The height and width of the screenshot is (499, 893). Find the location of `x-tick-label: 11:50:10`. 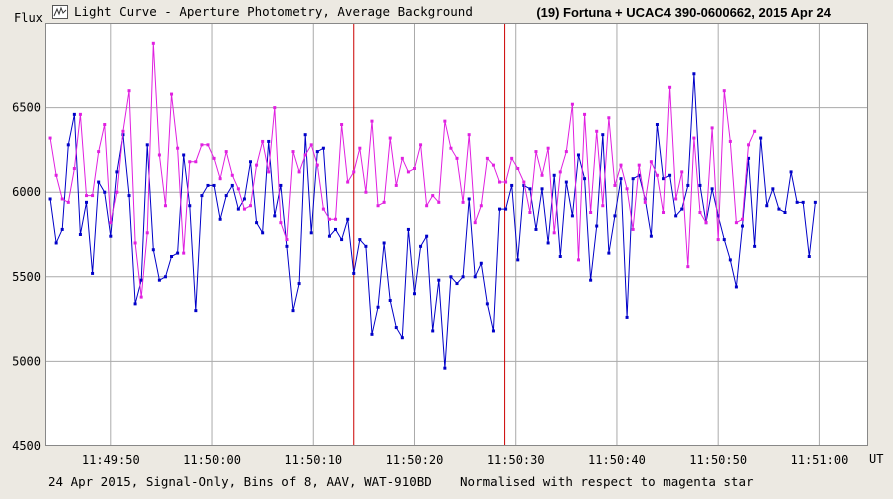

x-tick-label: 11:50:10 is located at coordinates (313, 460).